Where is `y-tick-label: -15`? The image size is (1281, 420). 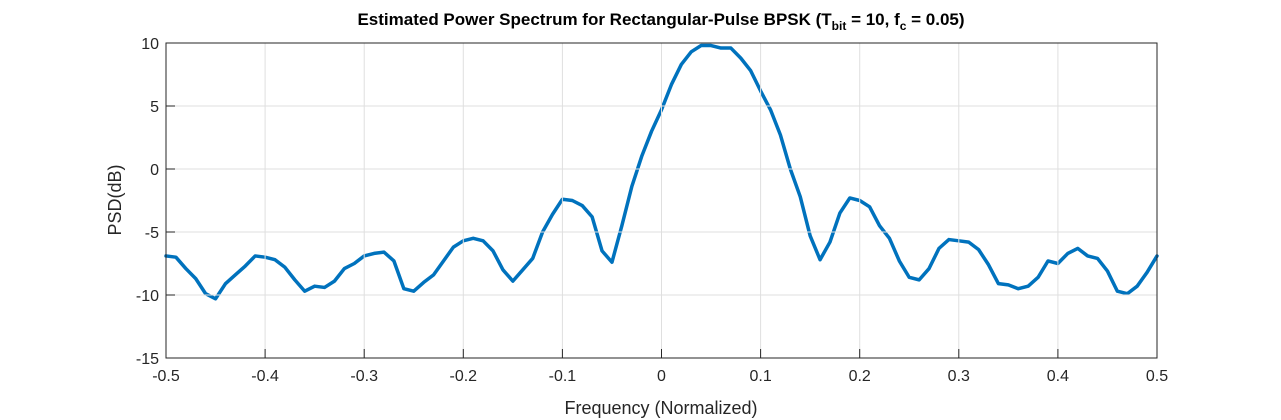
y-tick-label: -15 is located at coordinates (147, 359).